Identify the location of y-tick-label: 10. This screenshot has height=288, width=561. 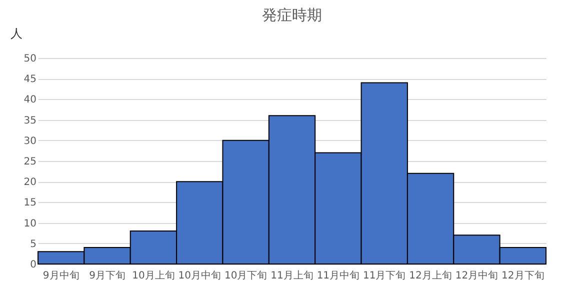
(30, 224).